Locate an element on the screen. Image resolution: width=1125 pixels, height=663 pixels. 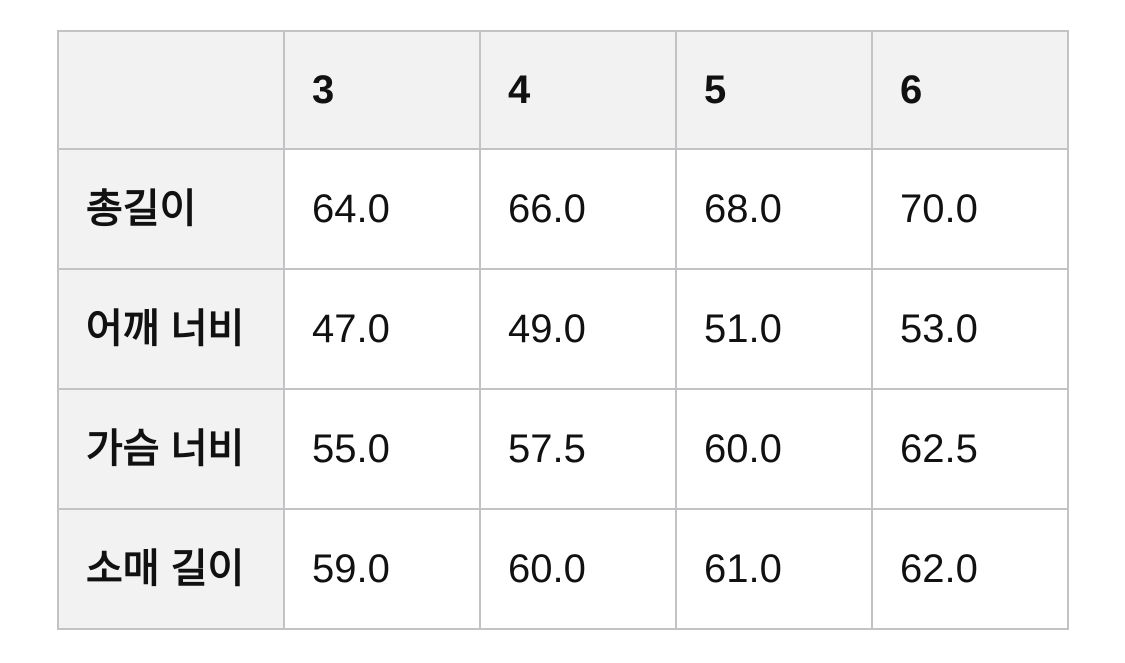
column-header-size-4: 4 is located at coordinates (578, 90).